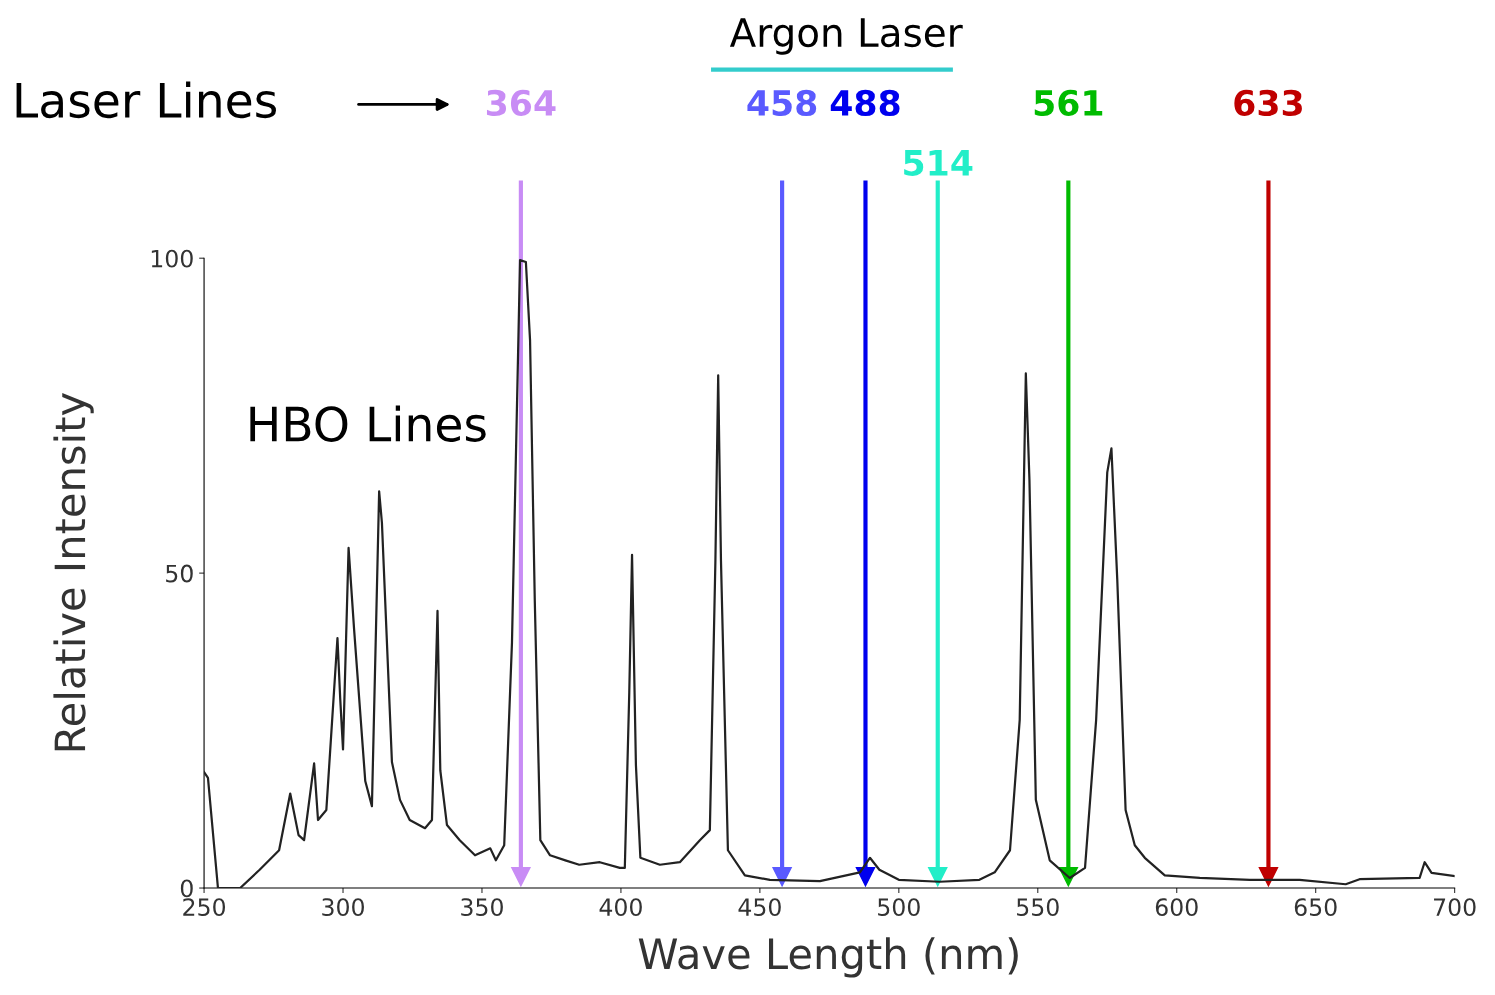 This screenshot has width=1495, height=995. Describe the element at coordinates (899, 907) in the screenshot. I see `x-tick-label: 500` at that location.